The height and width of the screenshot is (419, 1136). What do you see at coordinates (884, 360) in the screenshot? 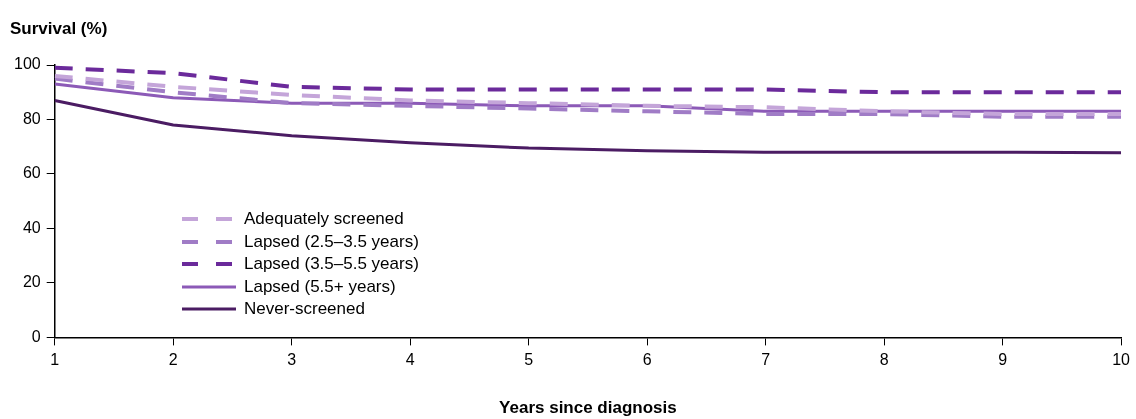
I see `x-tick-label: 8` at bounding box center [884, 360].